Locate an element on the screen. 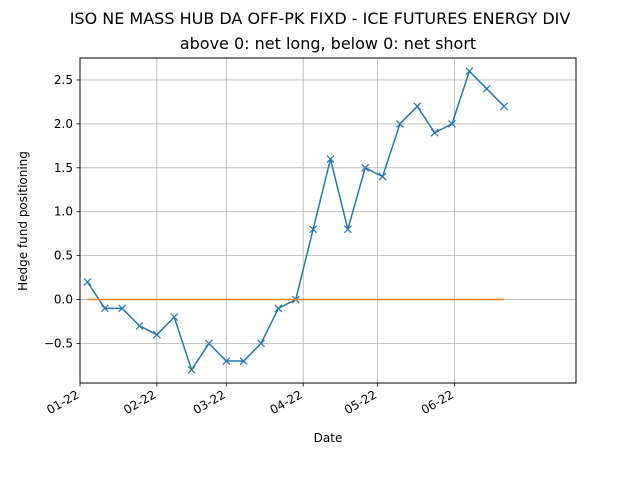  x-tick-label: 02-22 is located at coordinates (139, 402).